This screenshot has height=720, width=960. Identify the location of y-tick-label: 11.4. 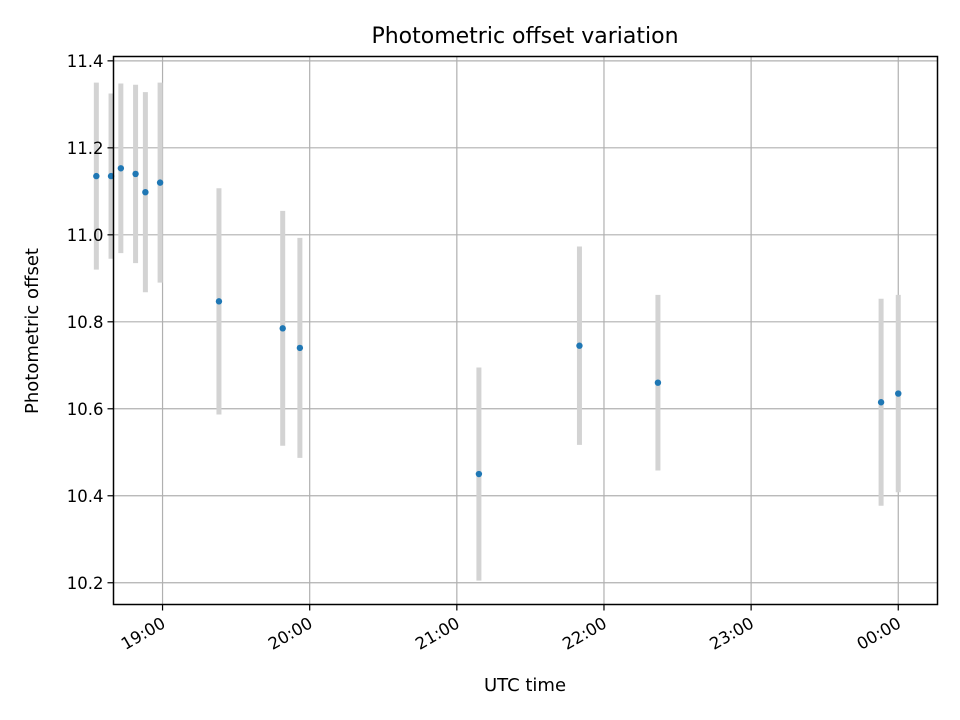
(85, 61).